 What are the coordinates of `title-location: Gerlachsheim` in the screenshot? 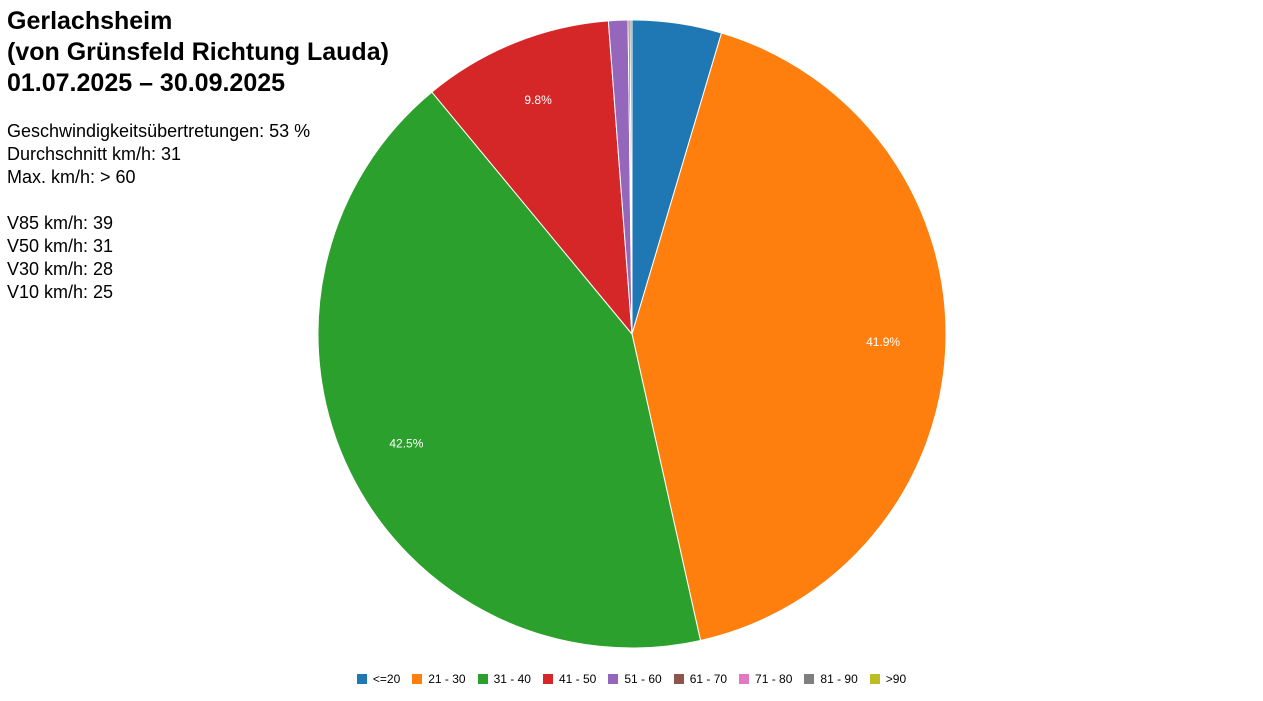 It's located at (90, 21).